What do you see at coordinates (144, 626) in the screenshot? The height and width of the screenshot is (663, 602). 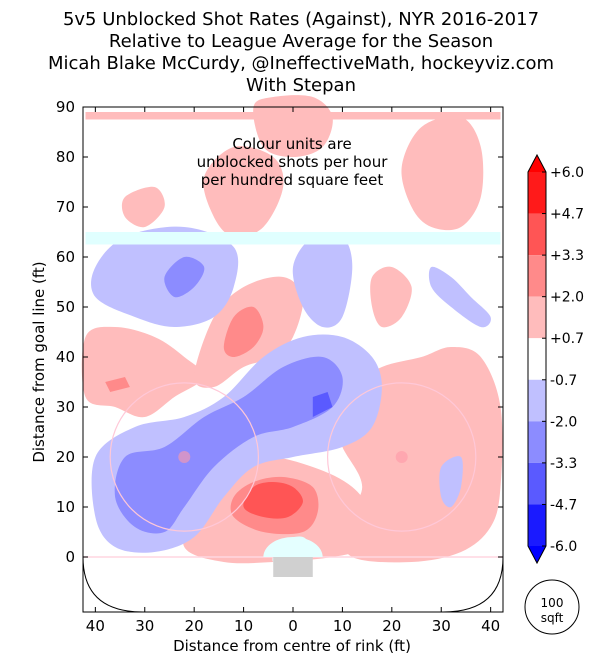 I see `x-tick-label-1: 30` at bounding box center [144, 626].